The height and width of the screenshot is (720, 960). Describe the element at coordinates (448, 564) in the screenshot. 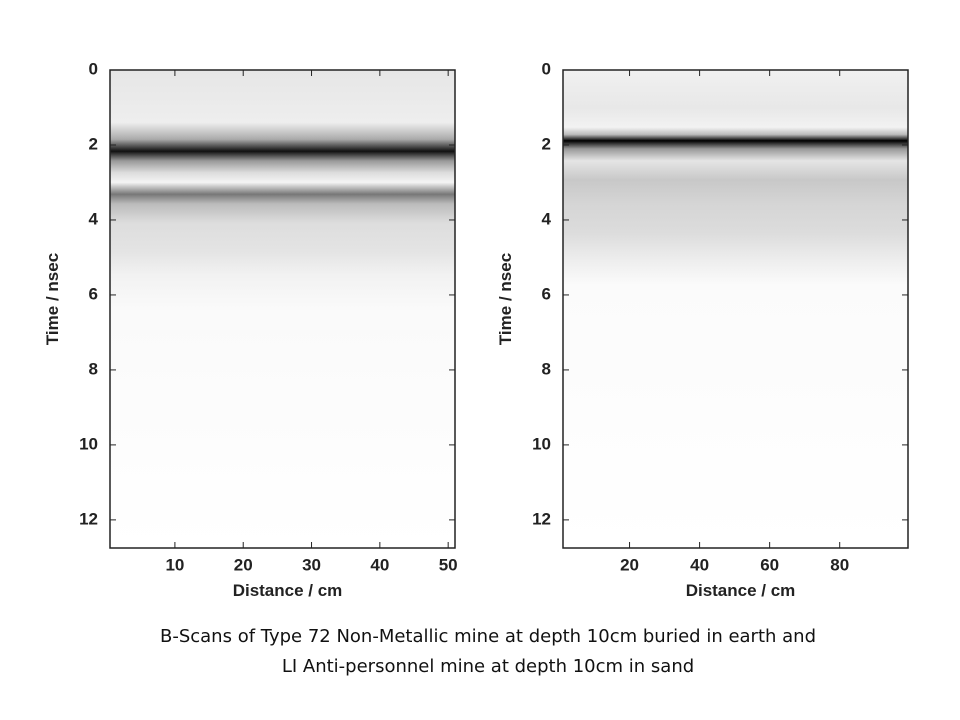

I see `x-tick-label: 50` at that location.